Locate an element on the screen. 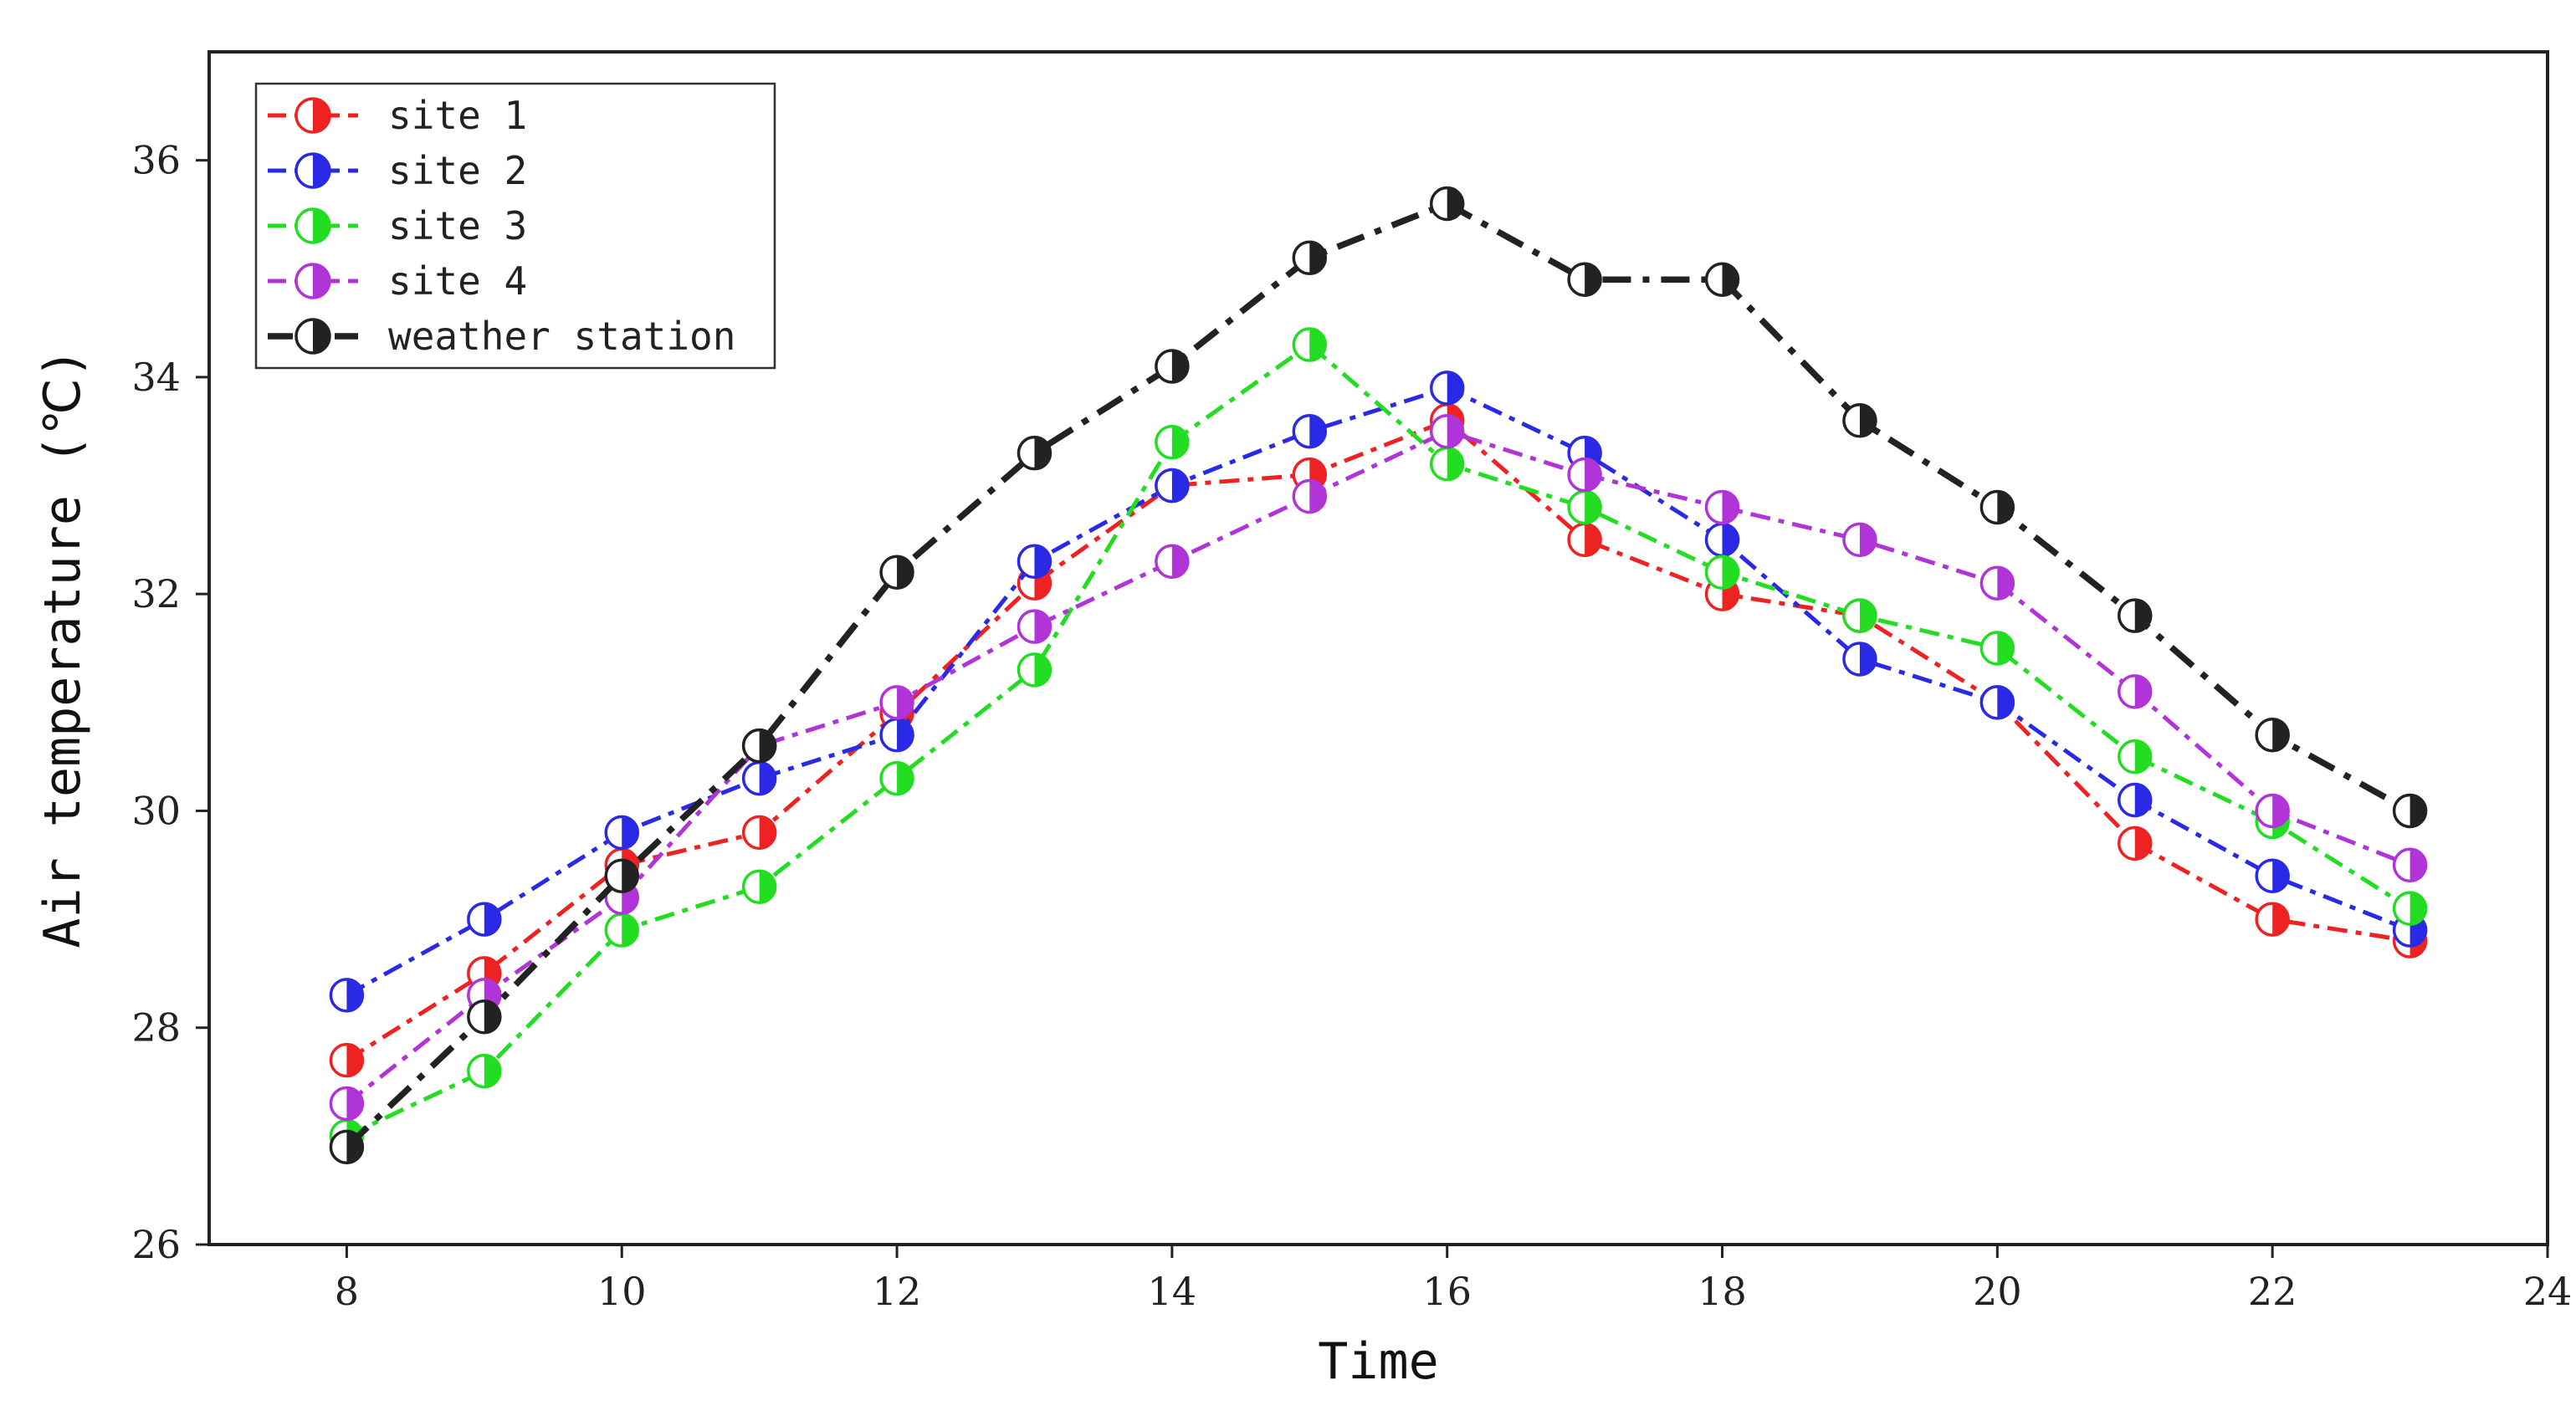 The width and height of the screenshot is (2576, 1411). legend-box is located at coordinates (515, 226).